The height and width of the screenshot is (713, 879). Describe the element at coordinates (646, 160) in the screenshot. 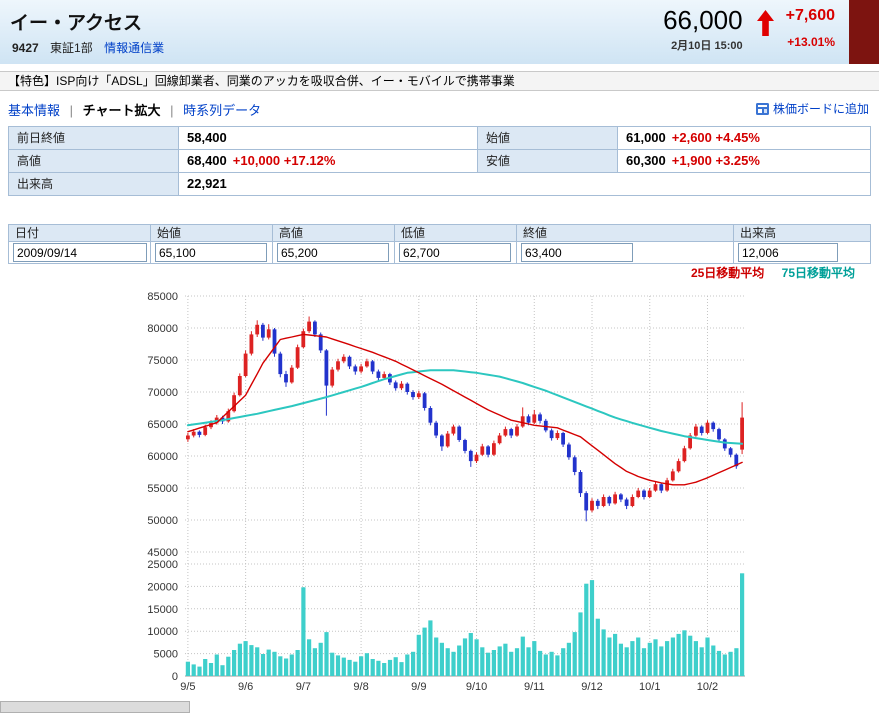

I see `low-number: 60,300` at that location.